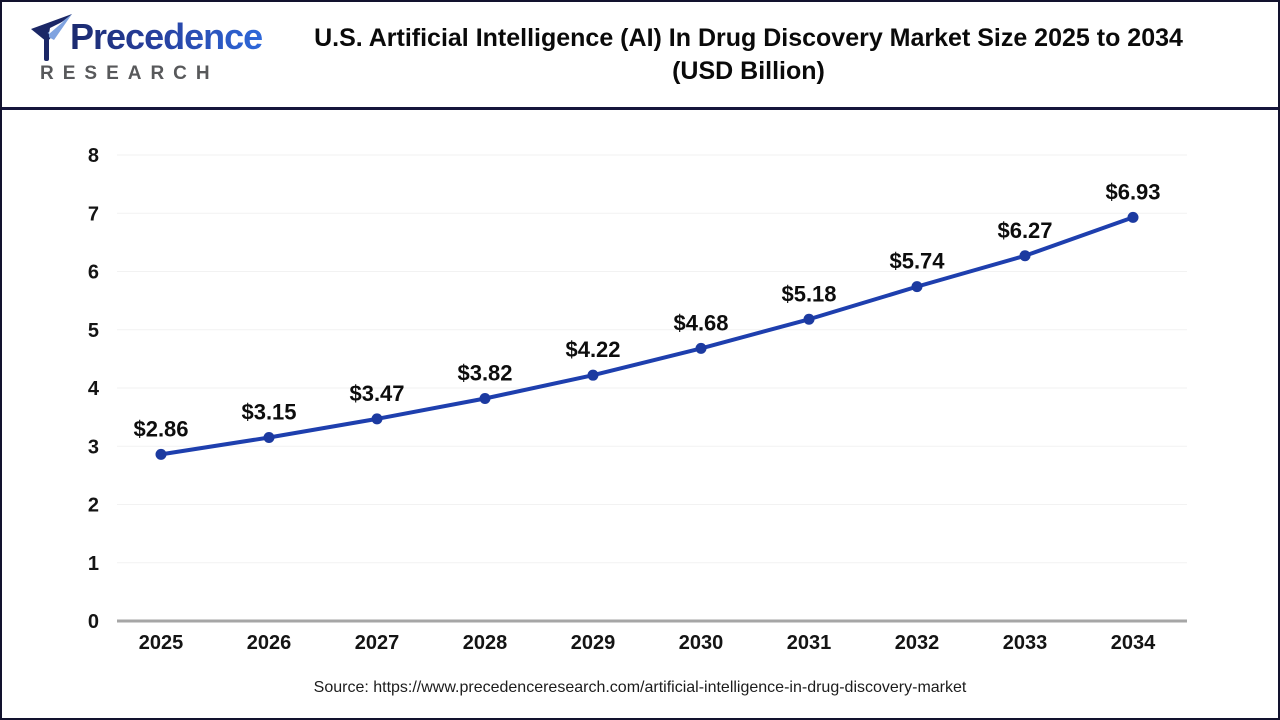 The width and height of the screenshot is (1280, 720). Describe the element at coordinates (1025, 643) in the screenshot. I see `x-tick-label: 2033` at that location.